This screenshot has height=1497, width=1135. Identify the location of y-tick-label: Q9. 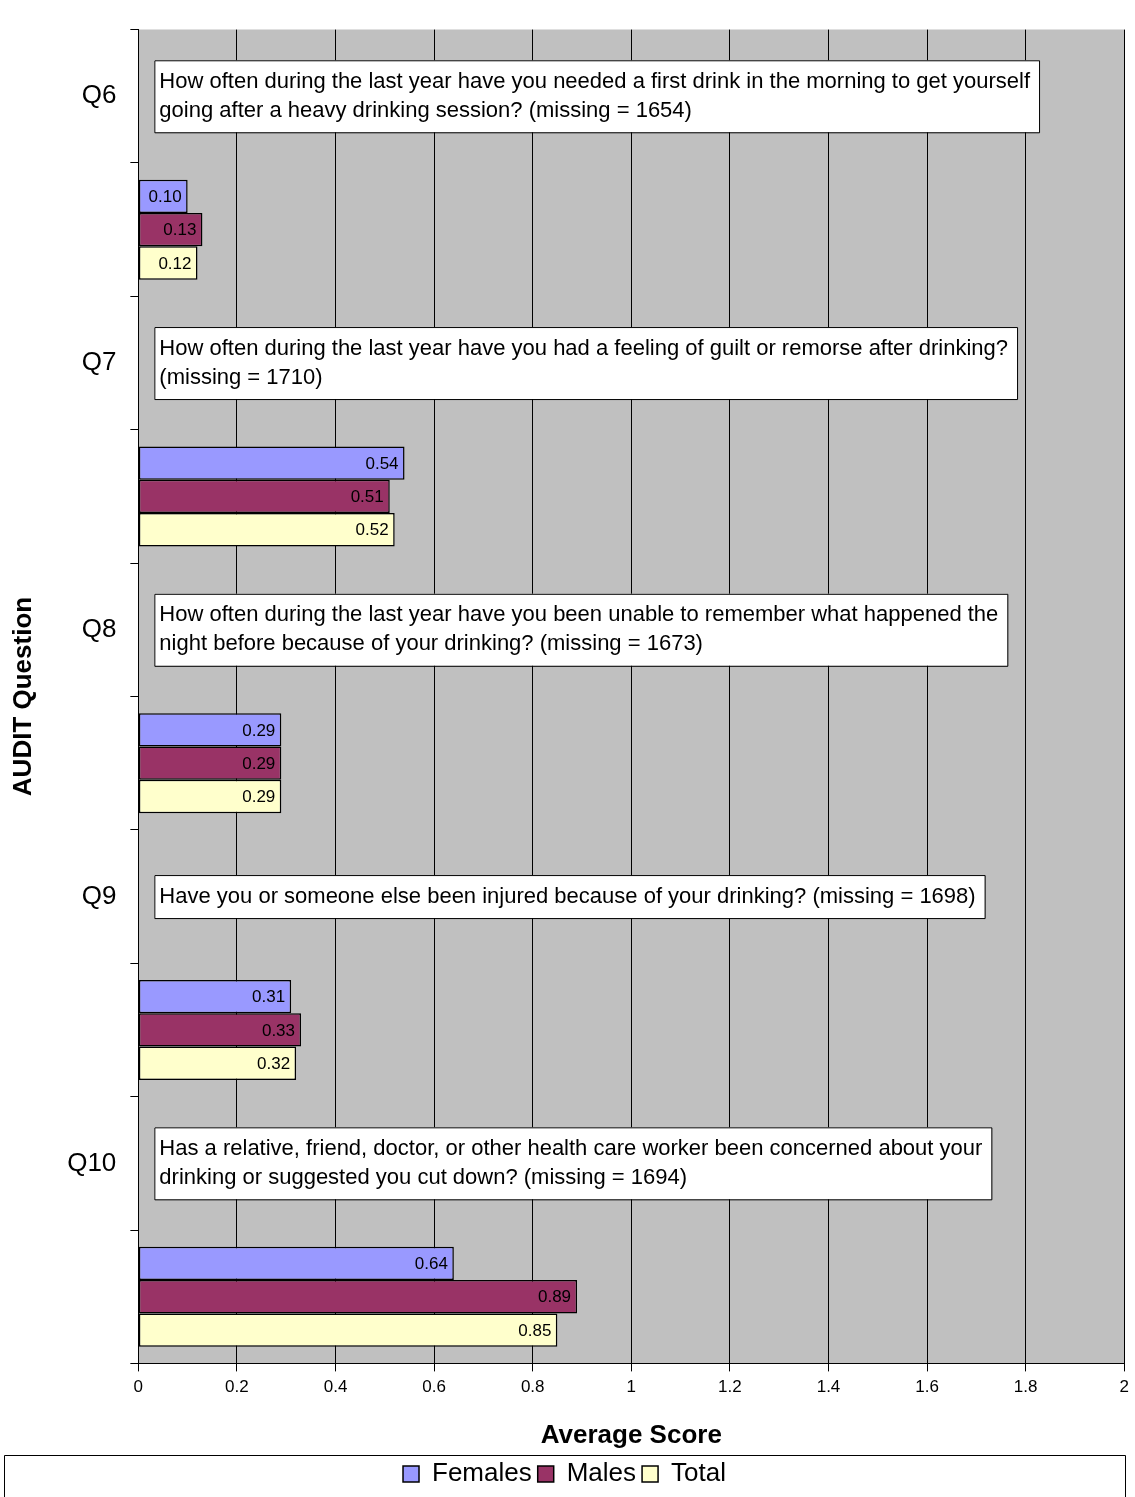
(99, 894).